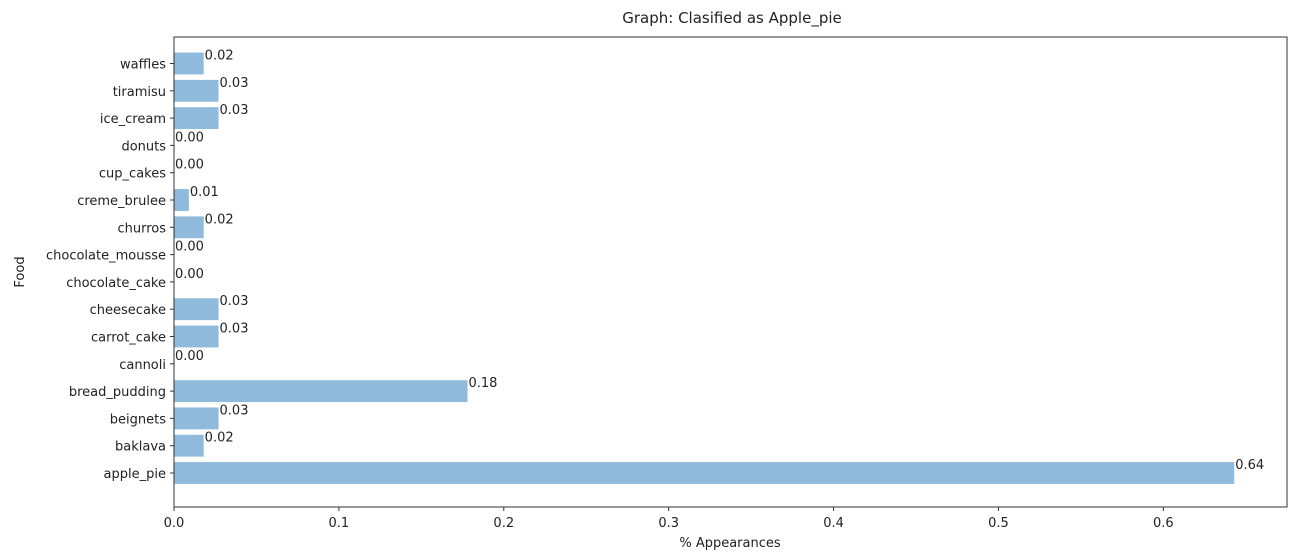  I want to click on bar-carrot-cake, so click(196, 336).